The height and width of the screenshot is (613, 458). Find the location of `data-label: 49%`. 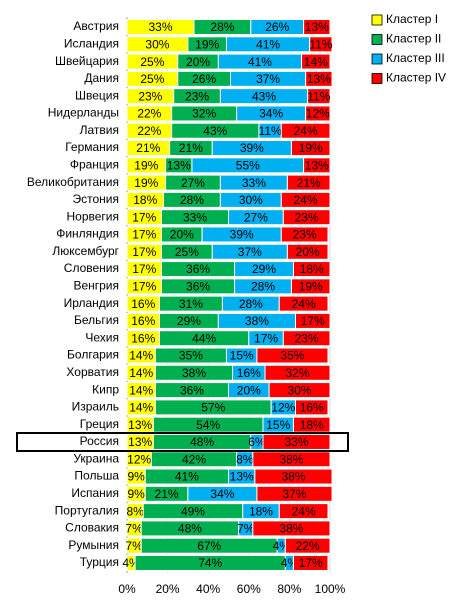

data-label: 49% is located at coordinates (193, 511).